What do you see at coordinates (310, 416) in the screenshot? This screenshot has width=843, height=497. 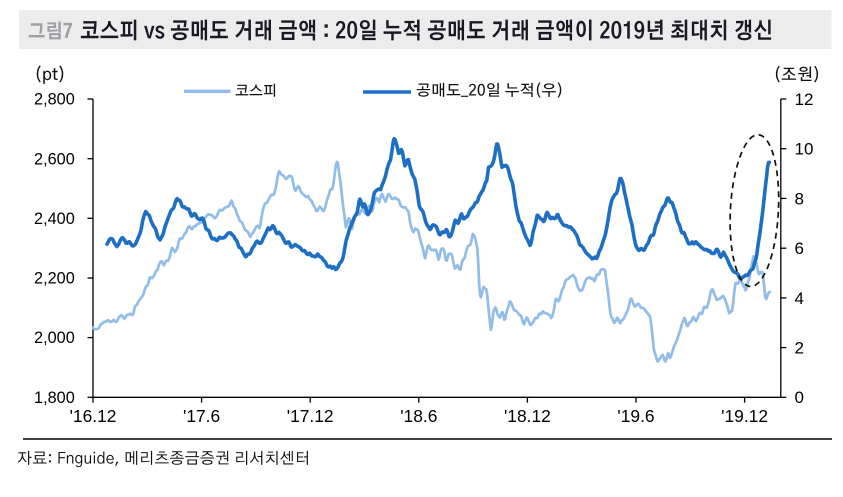 I see `svg-text: '17.12` at bounding box center [310, 416].